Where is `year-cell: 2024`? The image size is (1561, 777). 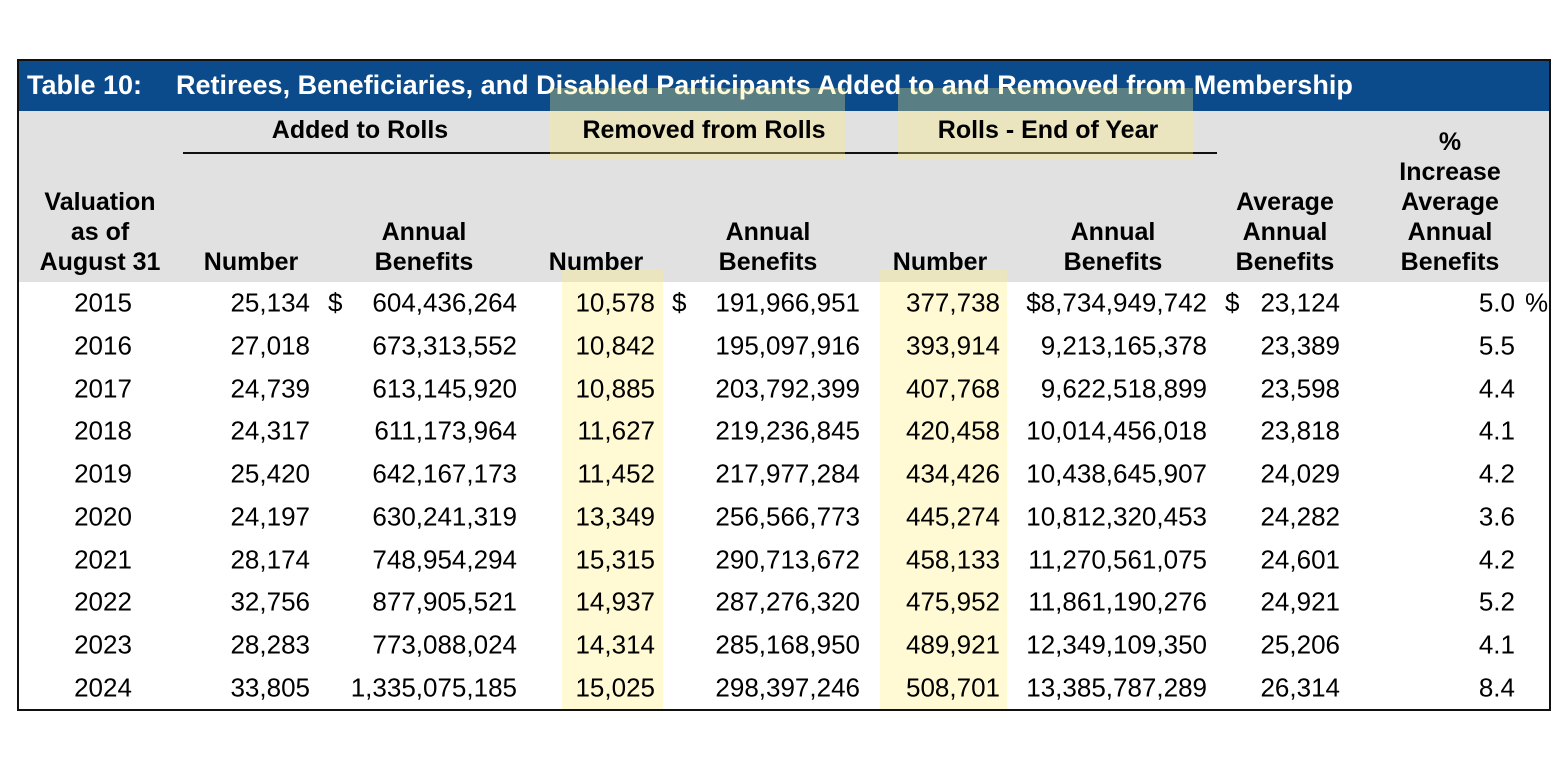
year-cell: 2024 is located at coordinates (103, 687).